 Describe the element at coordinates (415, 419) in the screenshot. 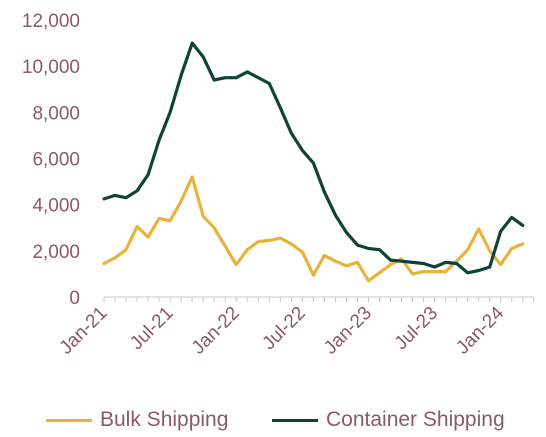

I see `legend-label-container-shipping: Container Shipping` at that location.